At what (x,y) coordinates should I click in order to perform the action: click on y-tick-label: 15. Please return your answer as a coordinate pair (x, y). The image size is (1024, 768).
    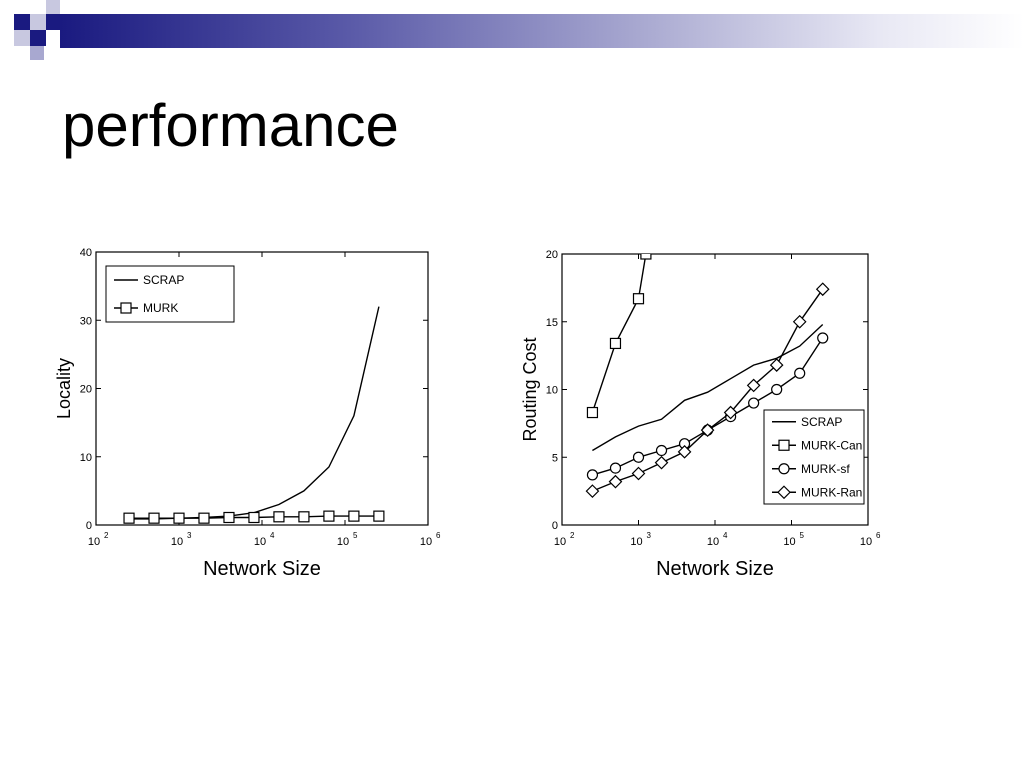
    Looking at the image, I should click on (552, 323).